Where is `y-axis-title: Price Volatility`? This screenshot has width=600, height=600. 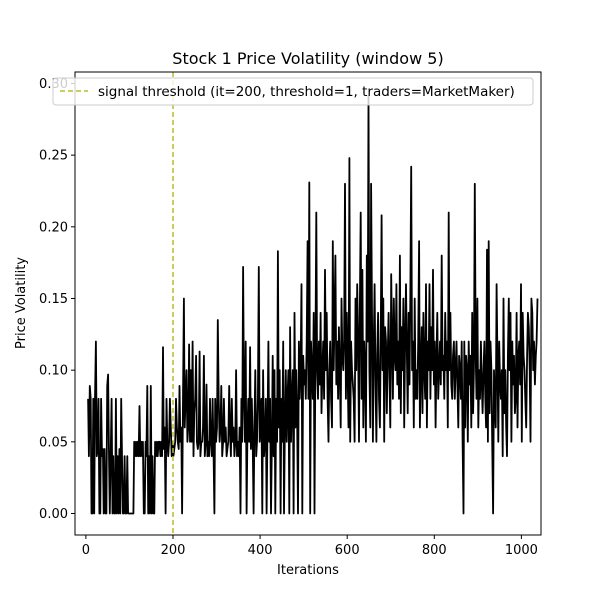
y-axis-title: Price Volatility is located at coordinates (21, 303).